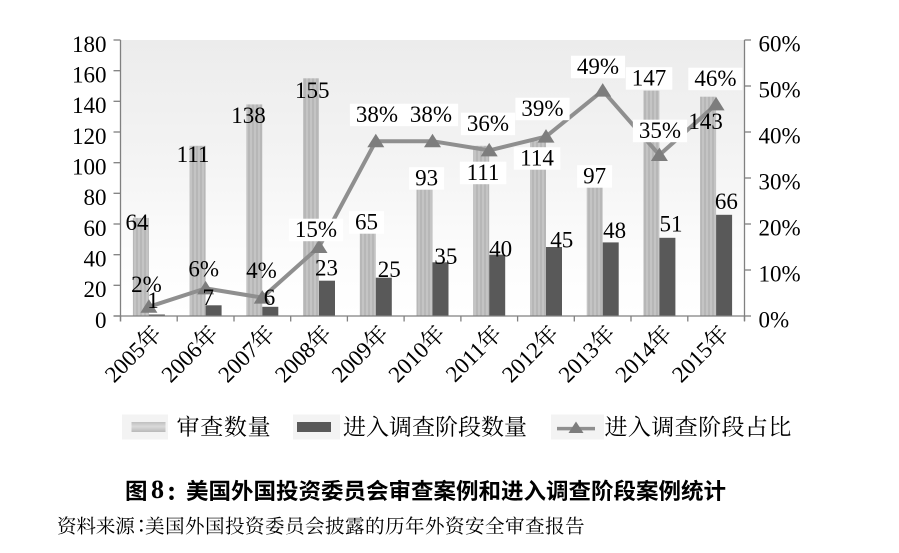 The image size is (899, 553). I want to click on svg-text: 147, so click(649, 78).